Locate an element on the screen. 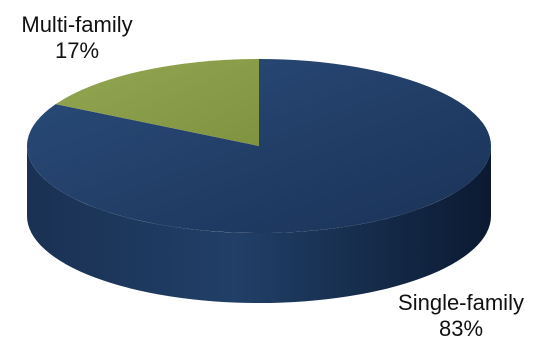  pie-slice-multi-family is located at coordinates (157, 102).